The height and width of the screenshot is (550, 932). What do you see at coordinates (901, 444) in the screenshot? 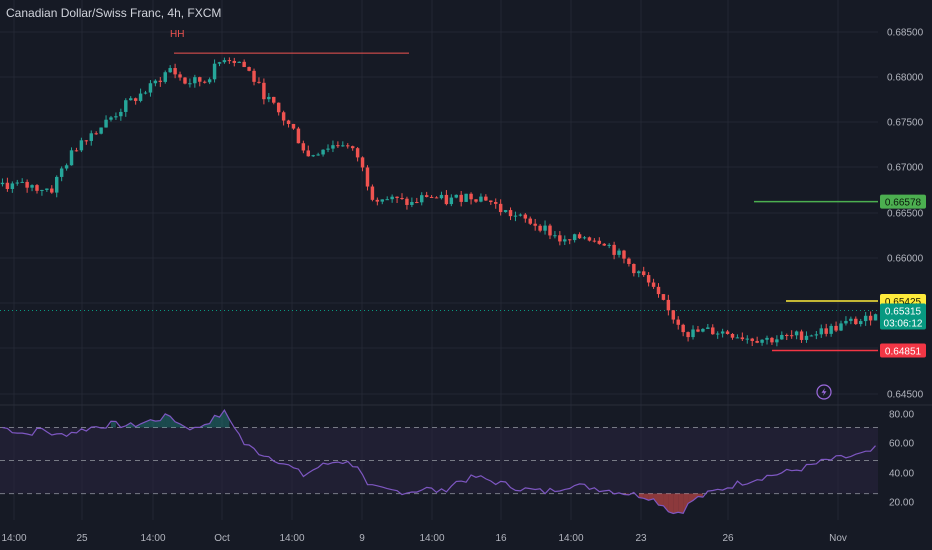
I see `rsi-tick-label: 60.00` at bounding box center [901, 444].